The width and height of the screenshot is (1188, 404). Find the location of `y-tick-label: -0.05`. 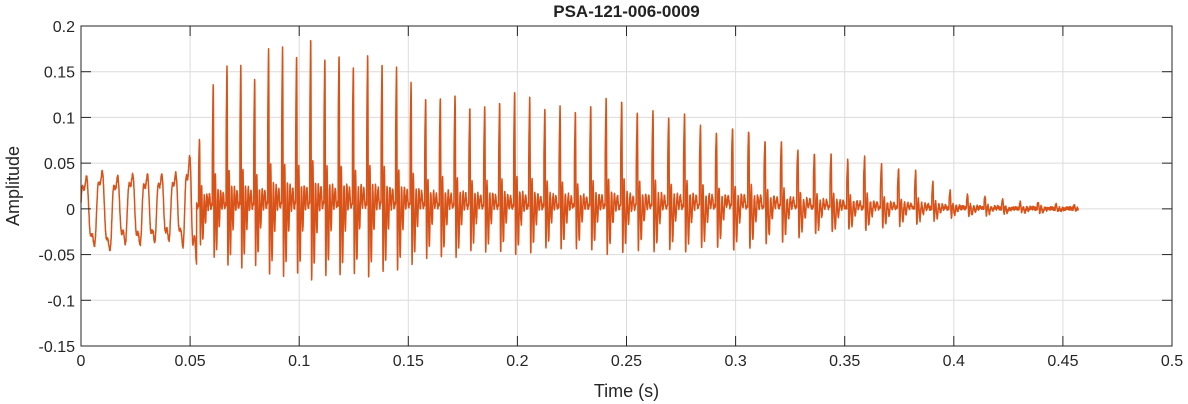

y-tick-label: -0.05 is located at coordinates (57, 256).